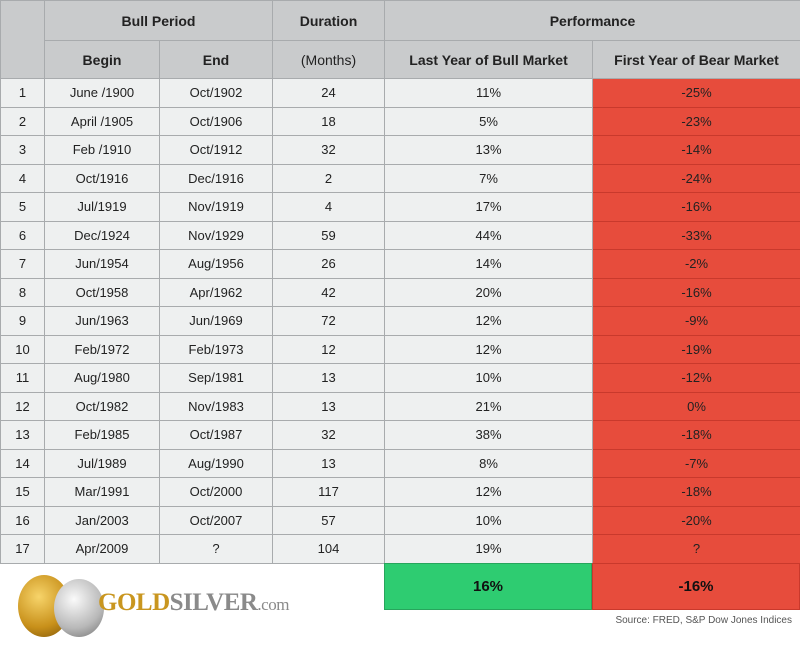  Describe the element at coordinates (22, 549) in the screenshot. I see `row-index-cell: 17` at that location.